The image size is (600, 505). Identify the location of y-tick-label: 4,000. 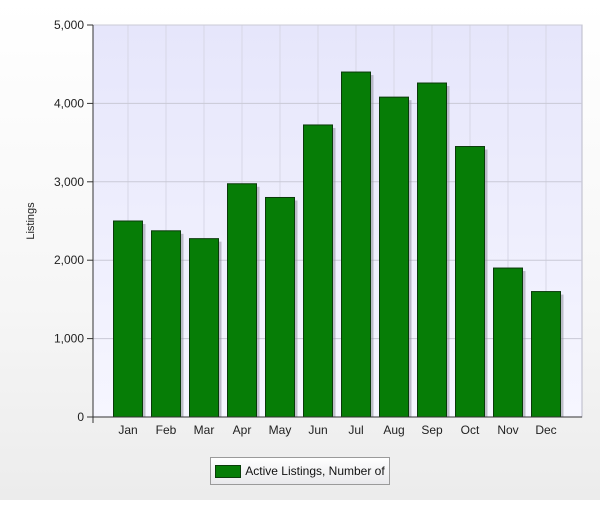
(69, 103).